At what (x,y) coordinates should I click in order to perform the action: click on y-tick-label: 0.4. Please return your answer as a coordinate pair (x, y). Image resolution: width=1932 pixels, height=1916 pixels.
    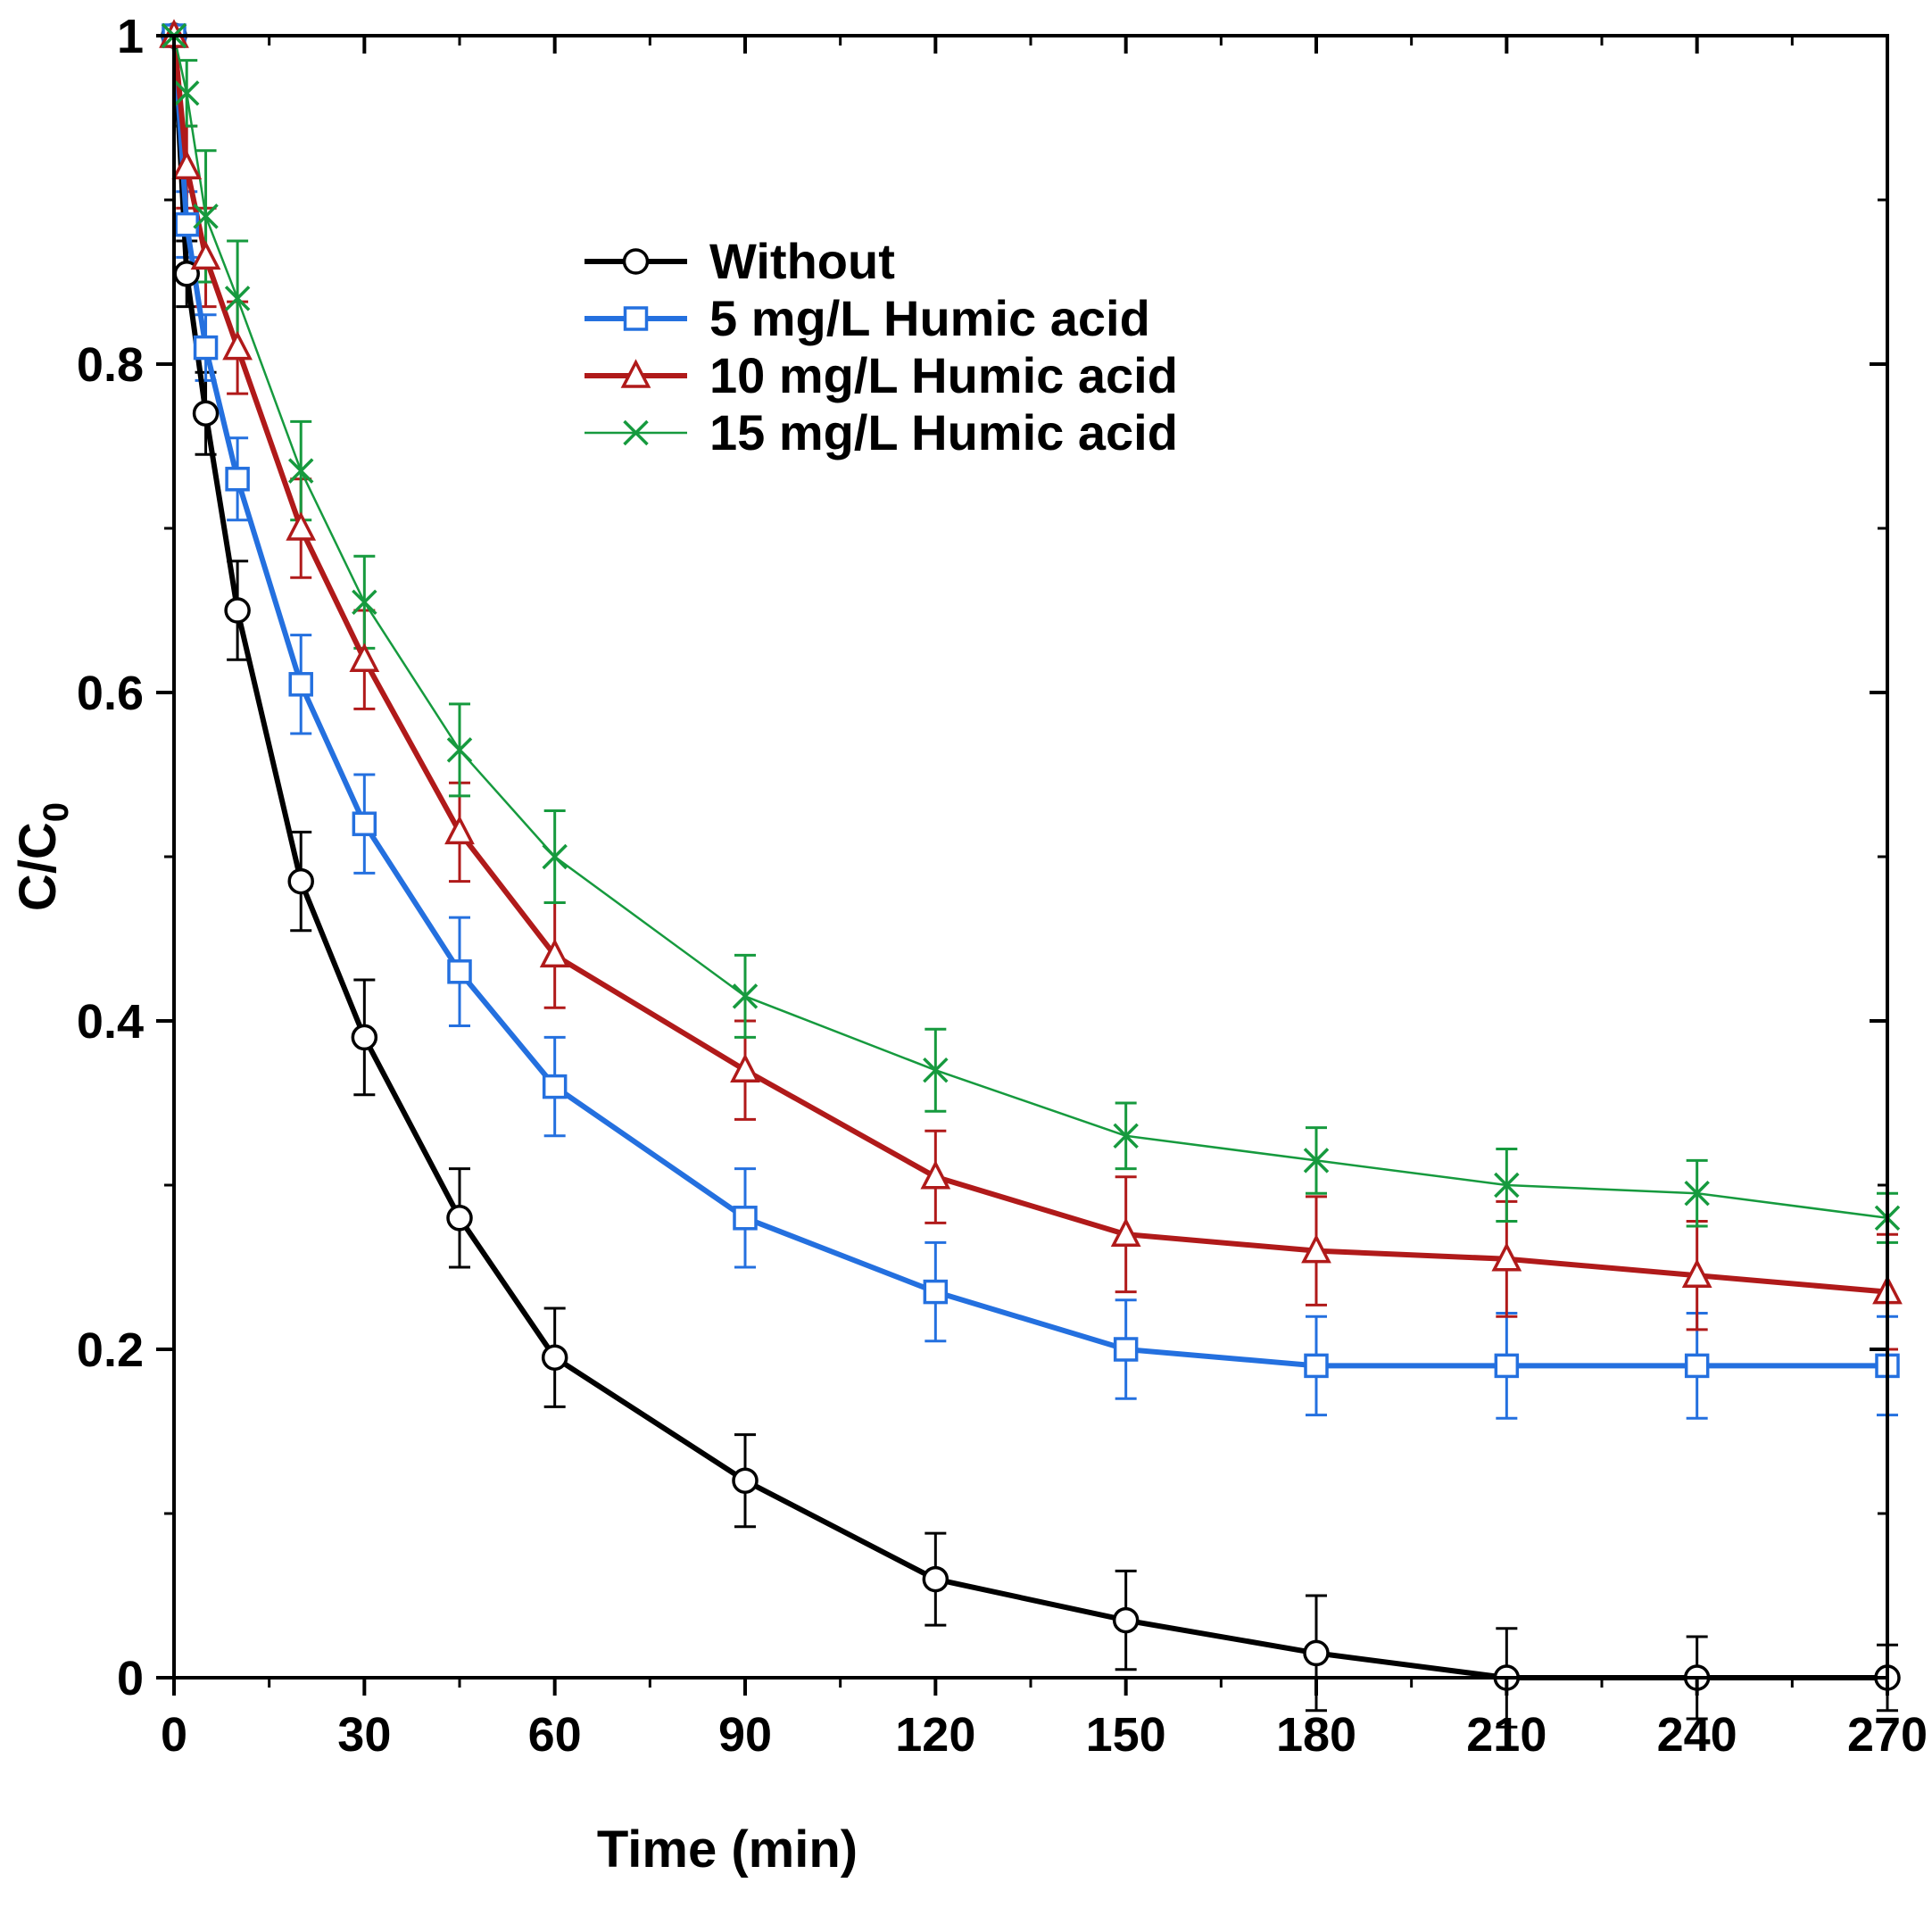
    Looking at the image, I should click on (110, 1022).